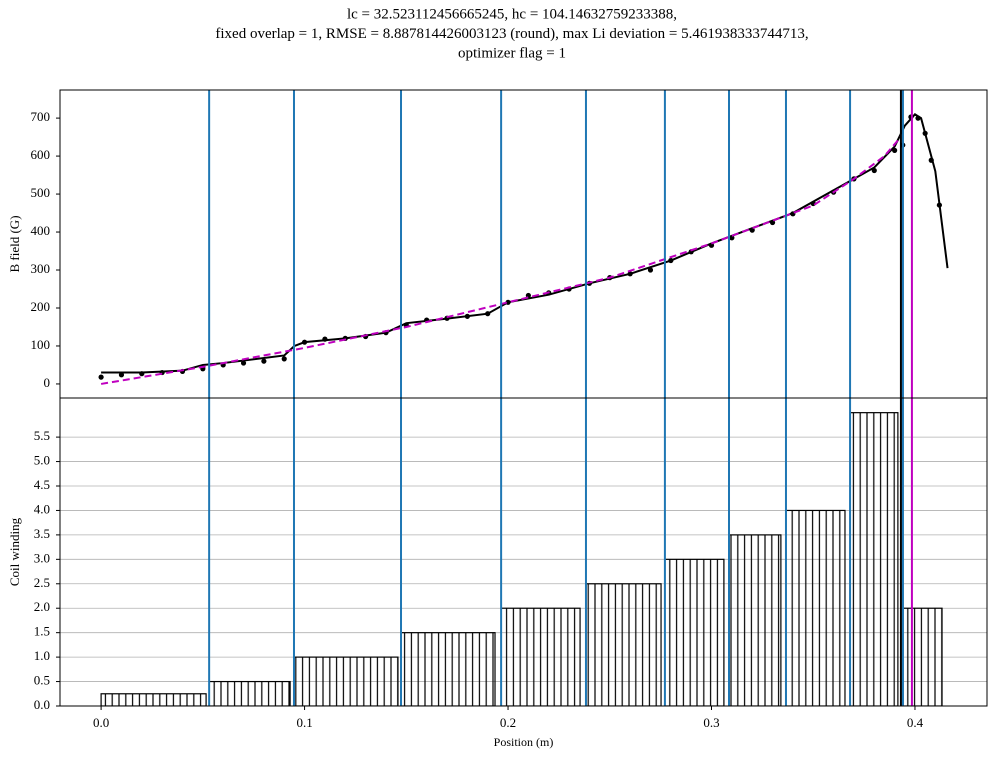 The image size is (999, 758). I want to click on y-tick-label: 2.0, so click(42, 606).